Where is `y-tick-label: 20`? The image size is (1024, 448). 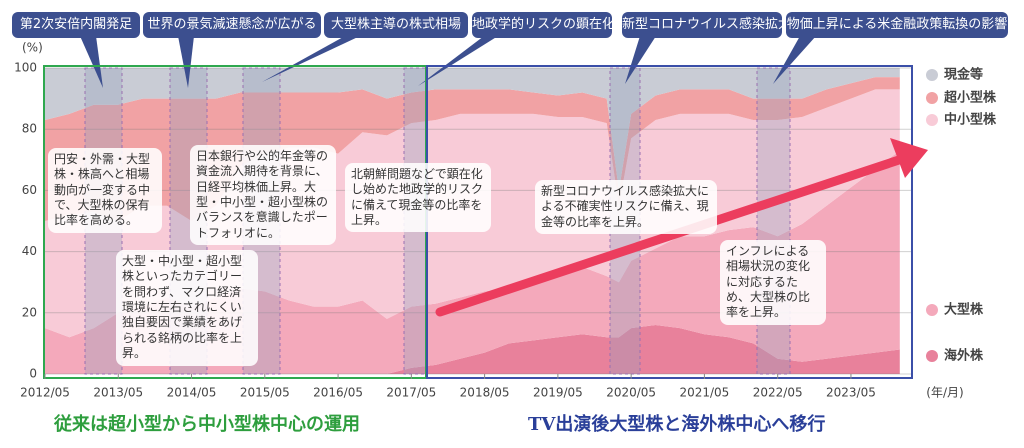 y-tick-label: 20 is located at coordinates (29, 312).